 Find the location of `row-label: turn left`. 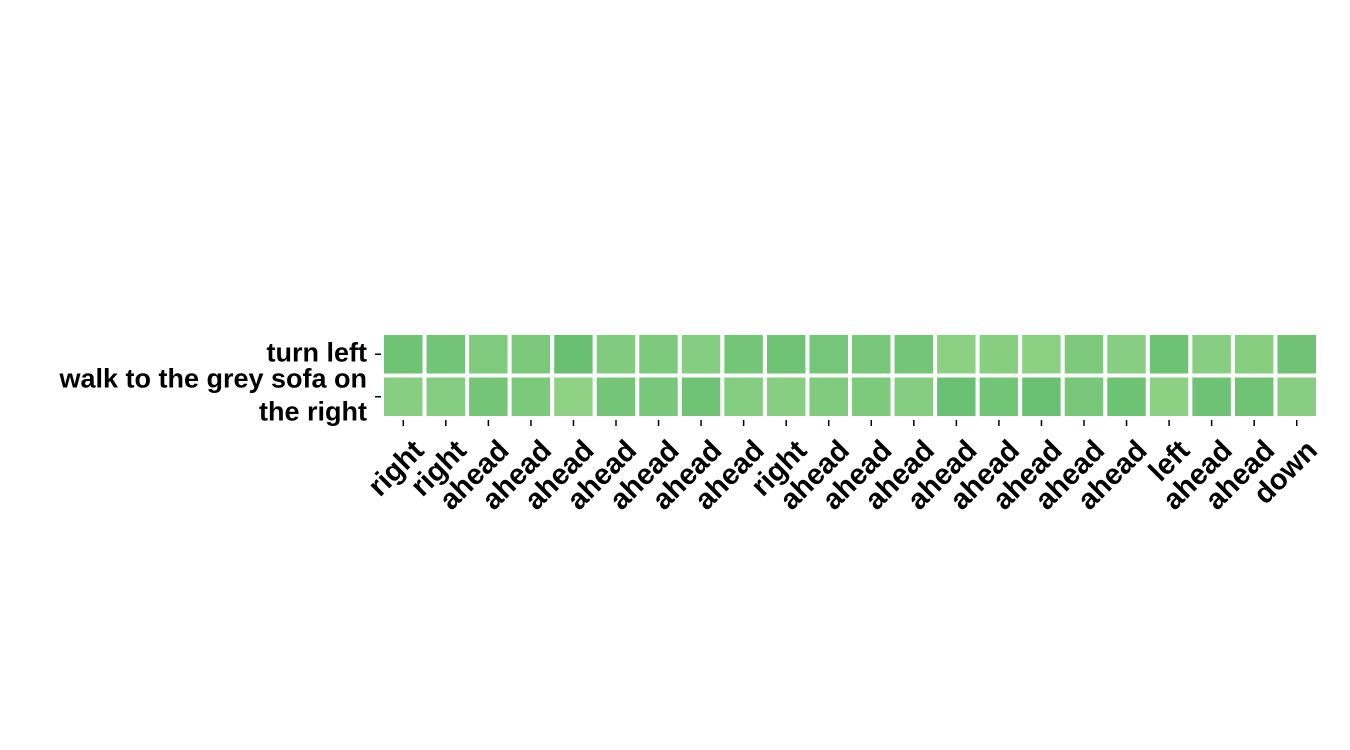

row-label: turn left is located at coordinates (317, 352).